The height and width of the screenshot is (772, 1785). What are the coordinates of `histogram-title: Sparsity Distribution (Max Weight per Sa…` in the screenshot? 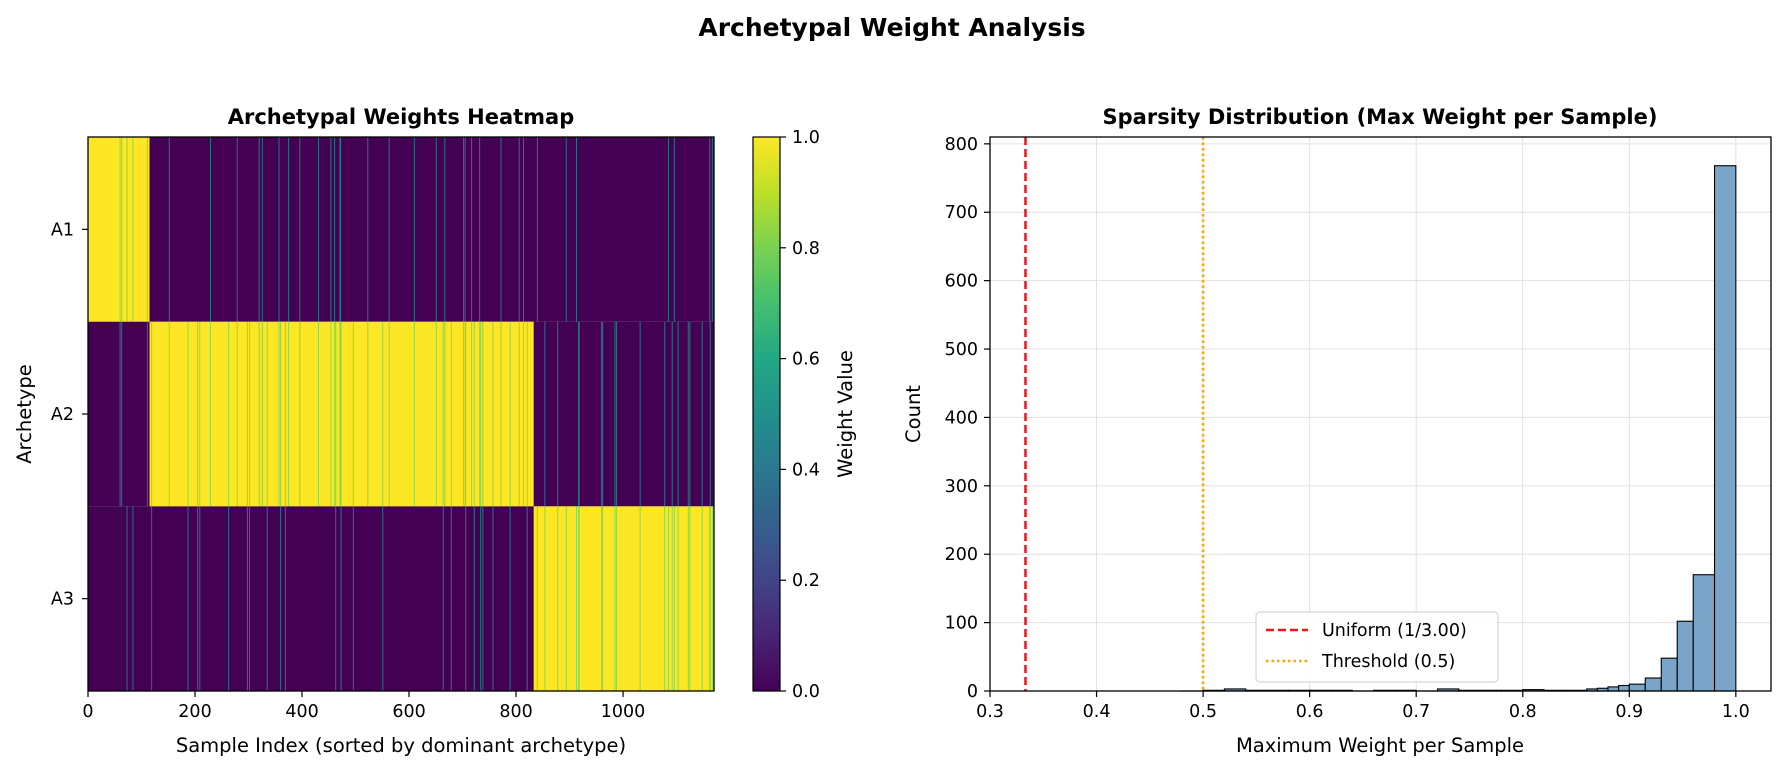 It's located at (1380, 117).